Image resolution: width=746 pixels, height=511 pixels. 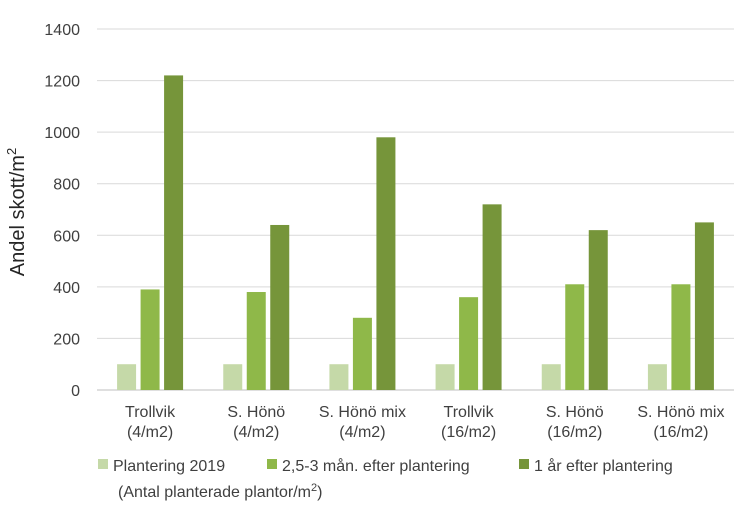 I want to click on x-category-label: S. Hönö (16/m2), so click(x=575, y=422).